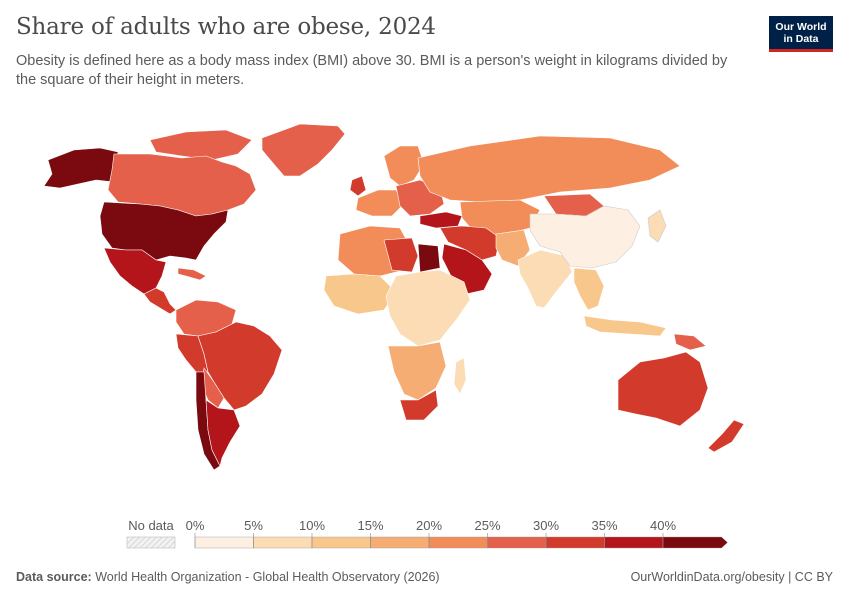 The image size is (850, 600). I want to click on country-china, so click(585, 237).